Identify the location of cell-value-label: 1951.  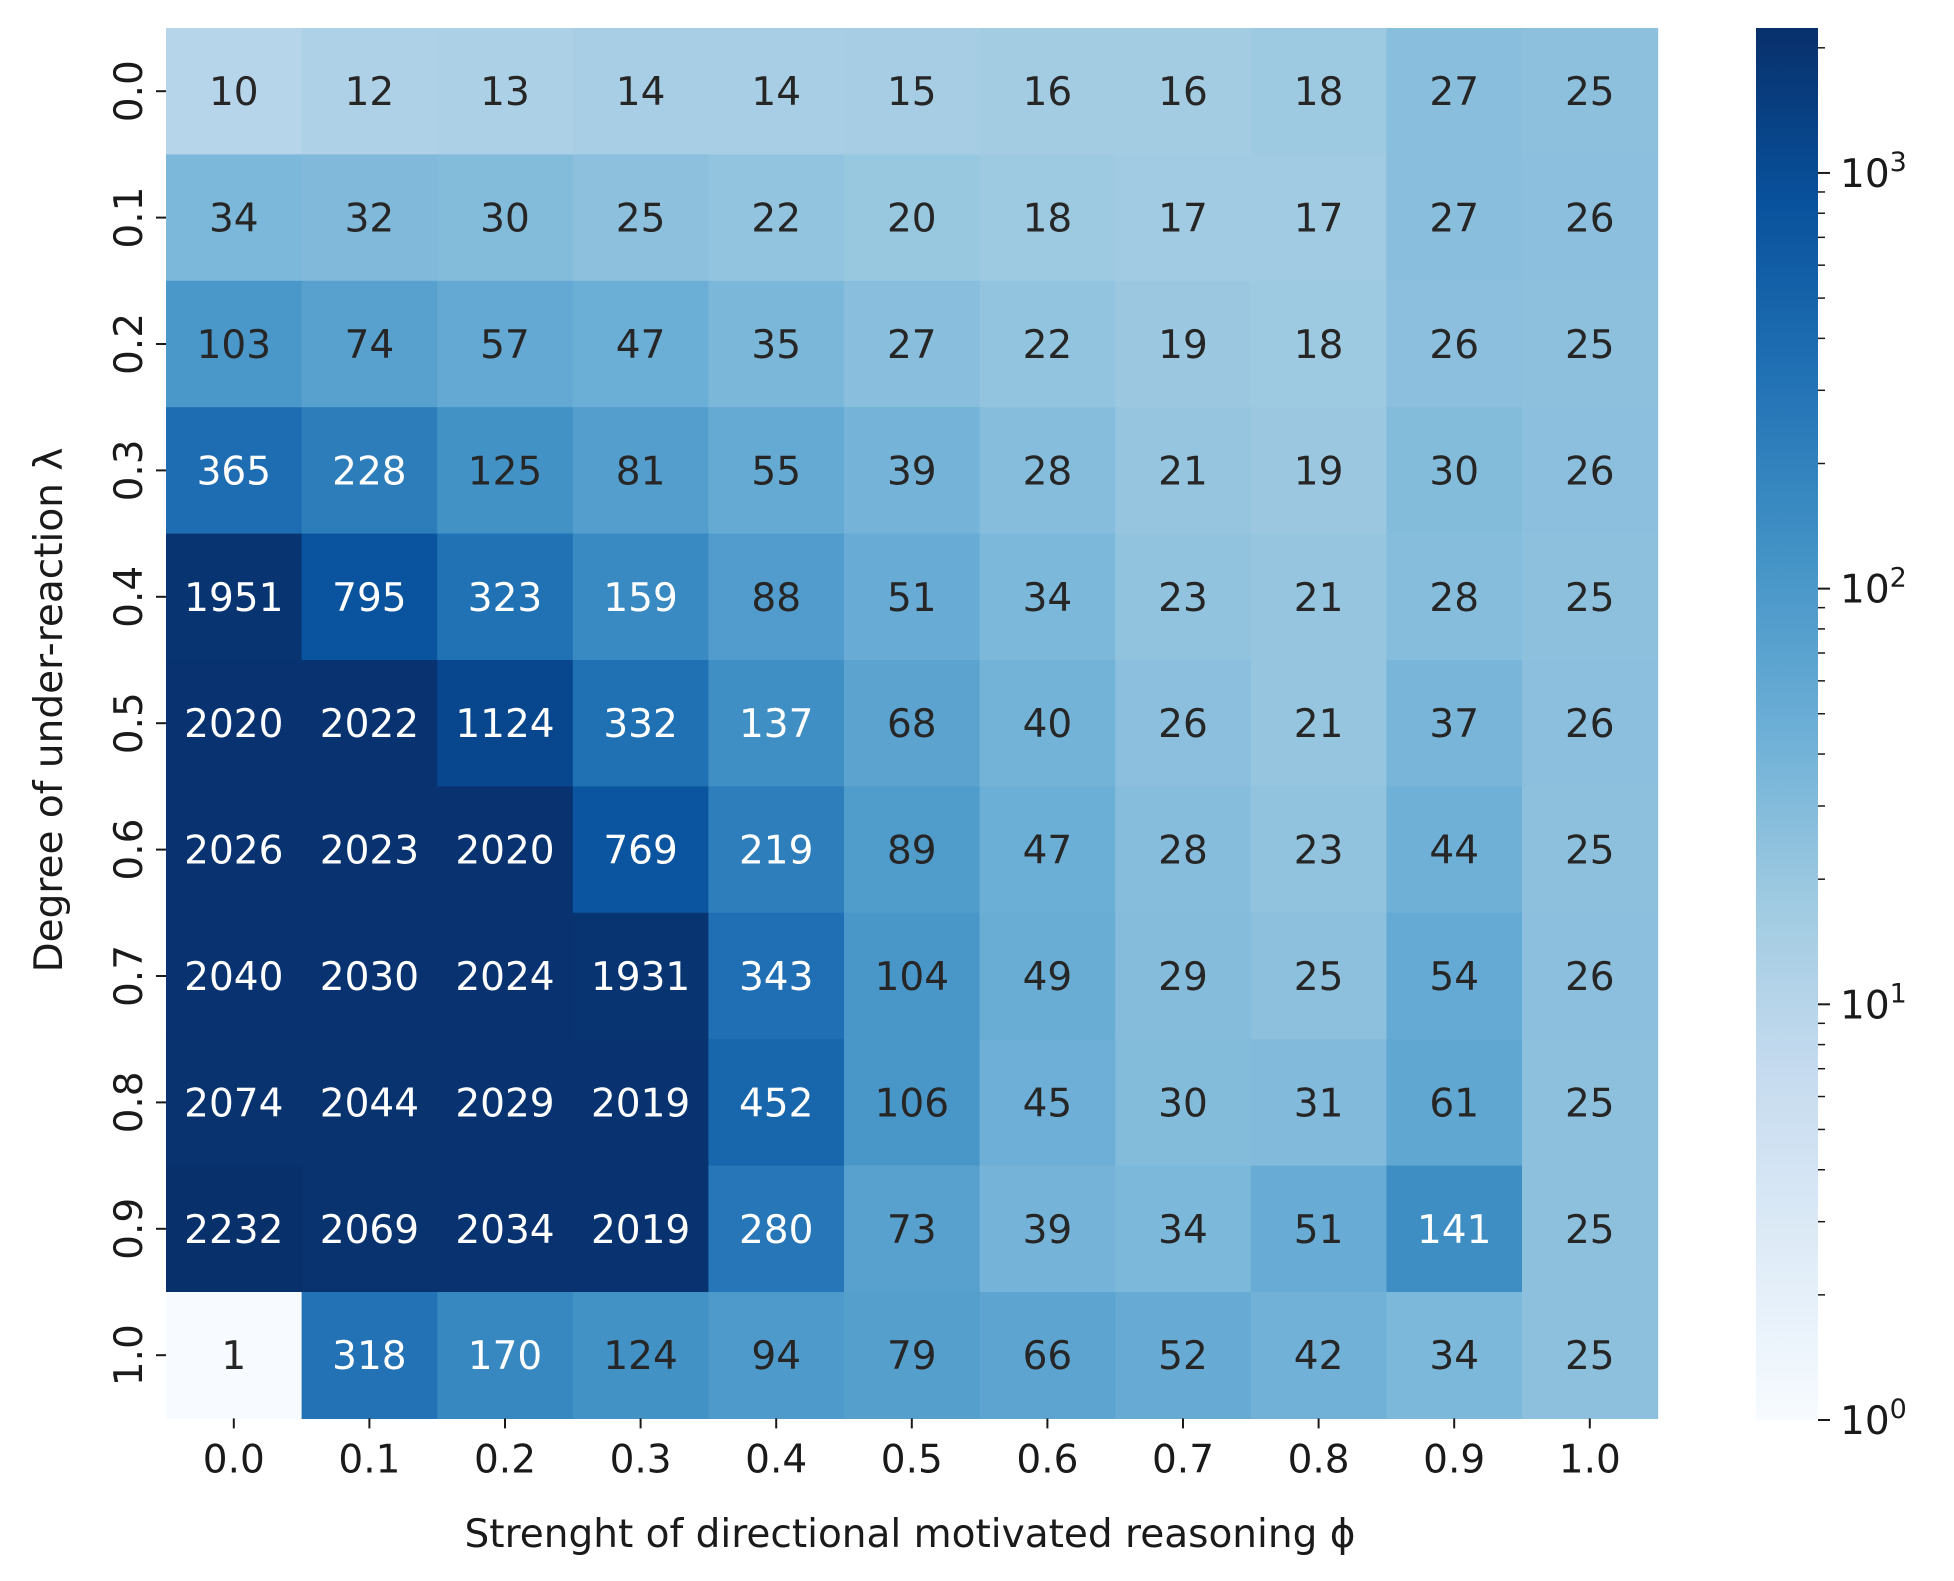
(233, 598).